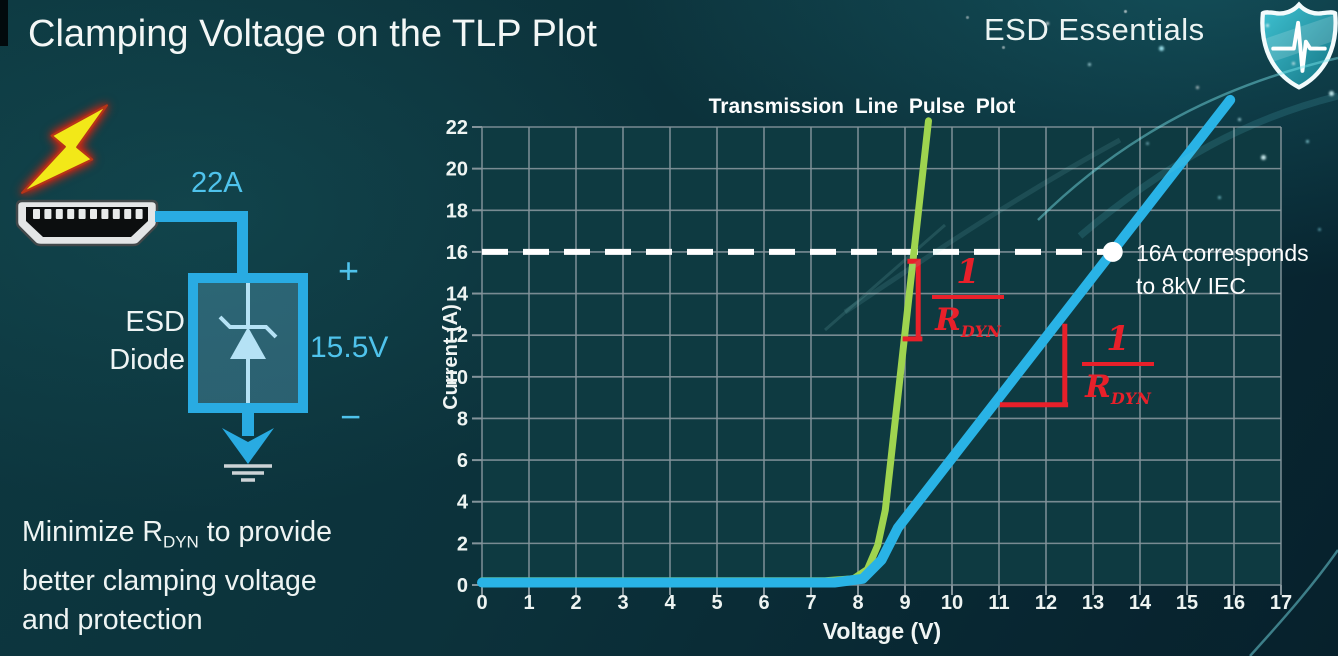 This screenshot has width=1338, height=656. I want to click on svg-text: 20, so click(457, 170).